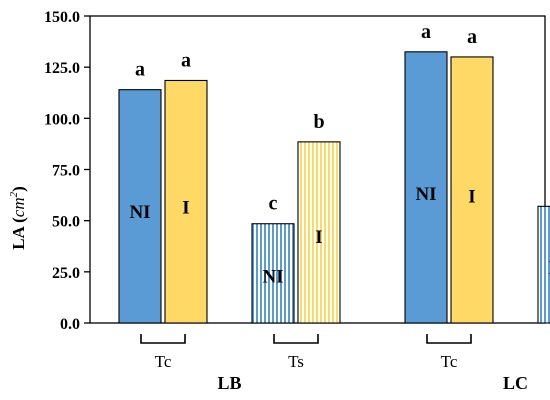 The width and height of the screenshot is (550, 400). I want to click on bar-LB-Tc-I, so click(186, 201).